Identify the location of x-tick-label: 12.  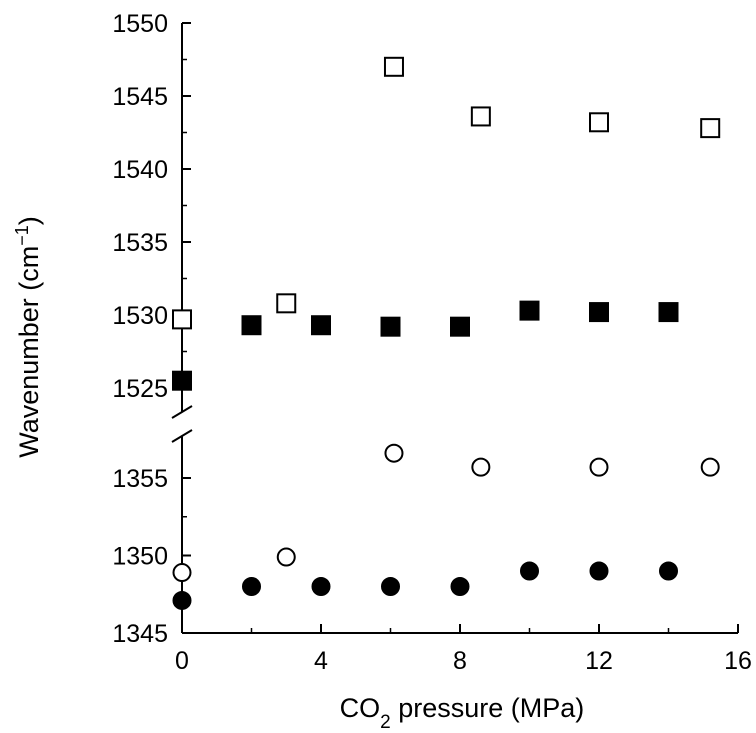
(599, 661).